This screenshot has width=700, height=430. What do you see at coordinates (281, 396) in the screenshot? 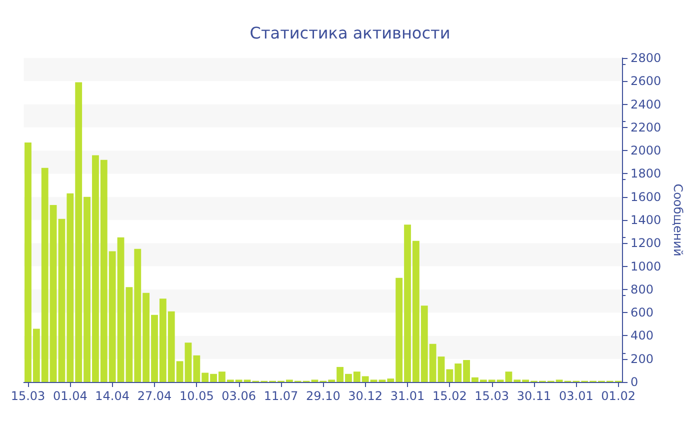
I see `x-tick-label: 11.07` at bounding box center [281, 396].